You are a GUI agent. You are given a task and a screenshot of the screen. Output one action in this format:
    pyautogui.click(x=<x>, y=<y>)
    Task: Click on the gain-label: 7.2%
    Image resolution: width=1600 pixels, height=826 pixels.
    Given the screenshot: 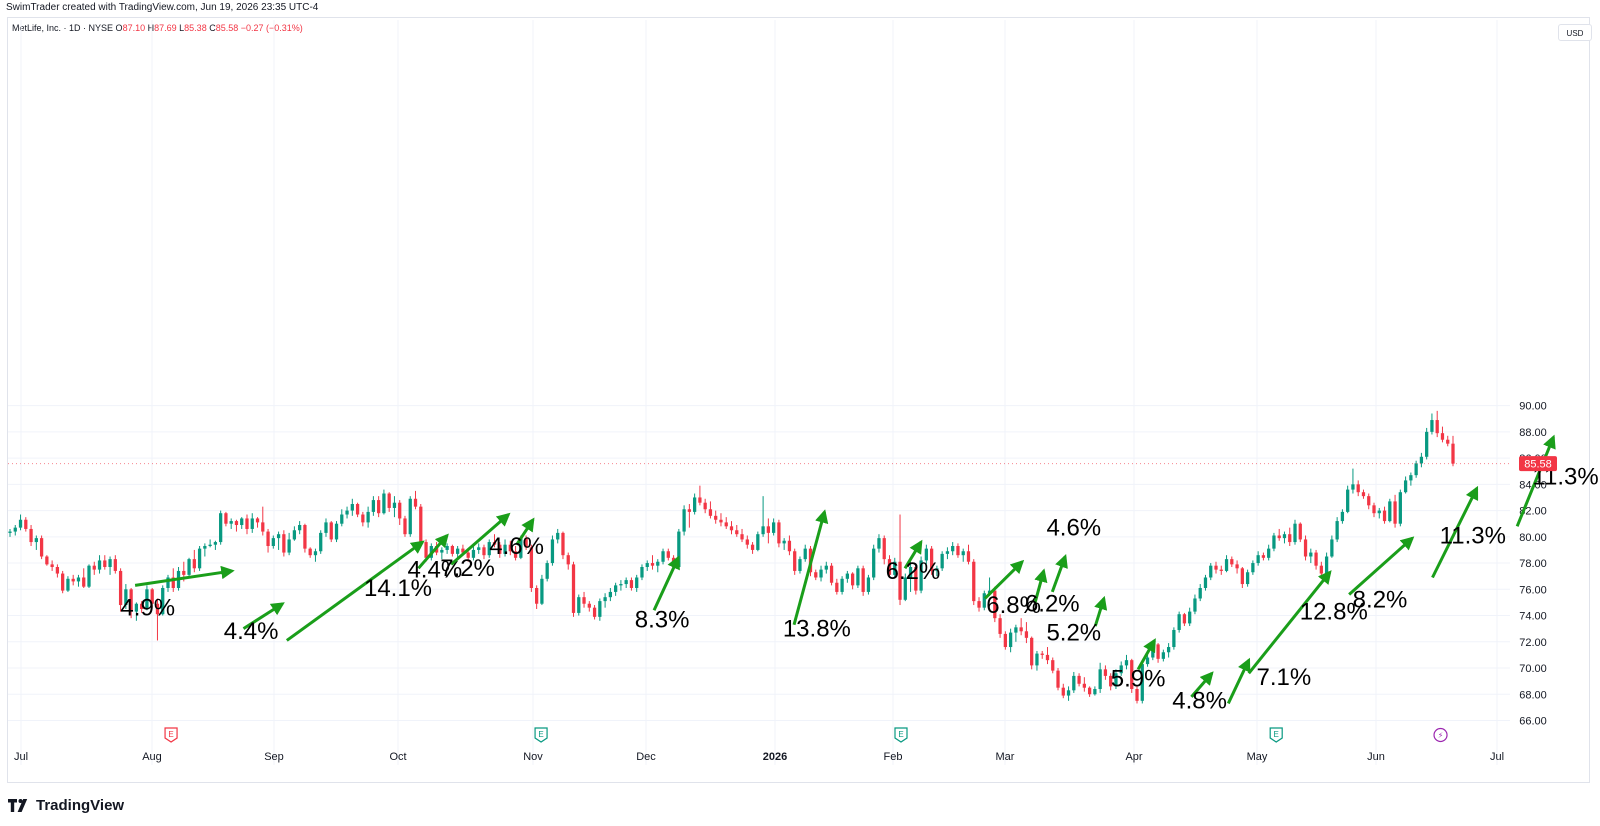 What is the action you would take?
    pyautogui.click(x=467, y=568)
    